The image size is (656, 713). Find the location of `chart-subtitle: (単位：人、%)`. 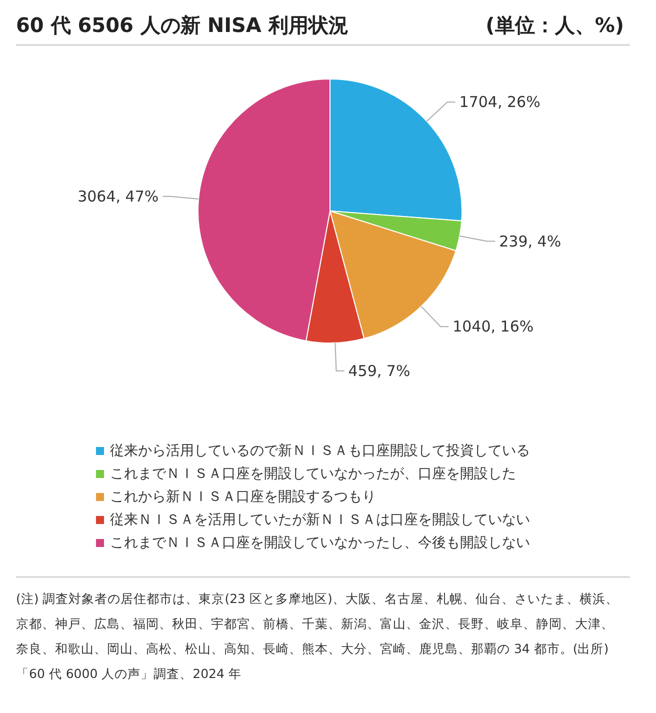

chart-subtitle: (単位：人、%) is located at coordinates (555, 25).